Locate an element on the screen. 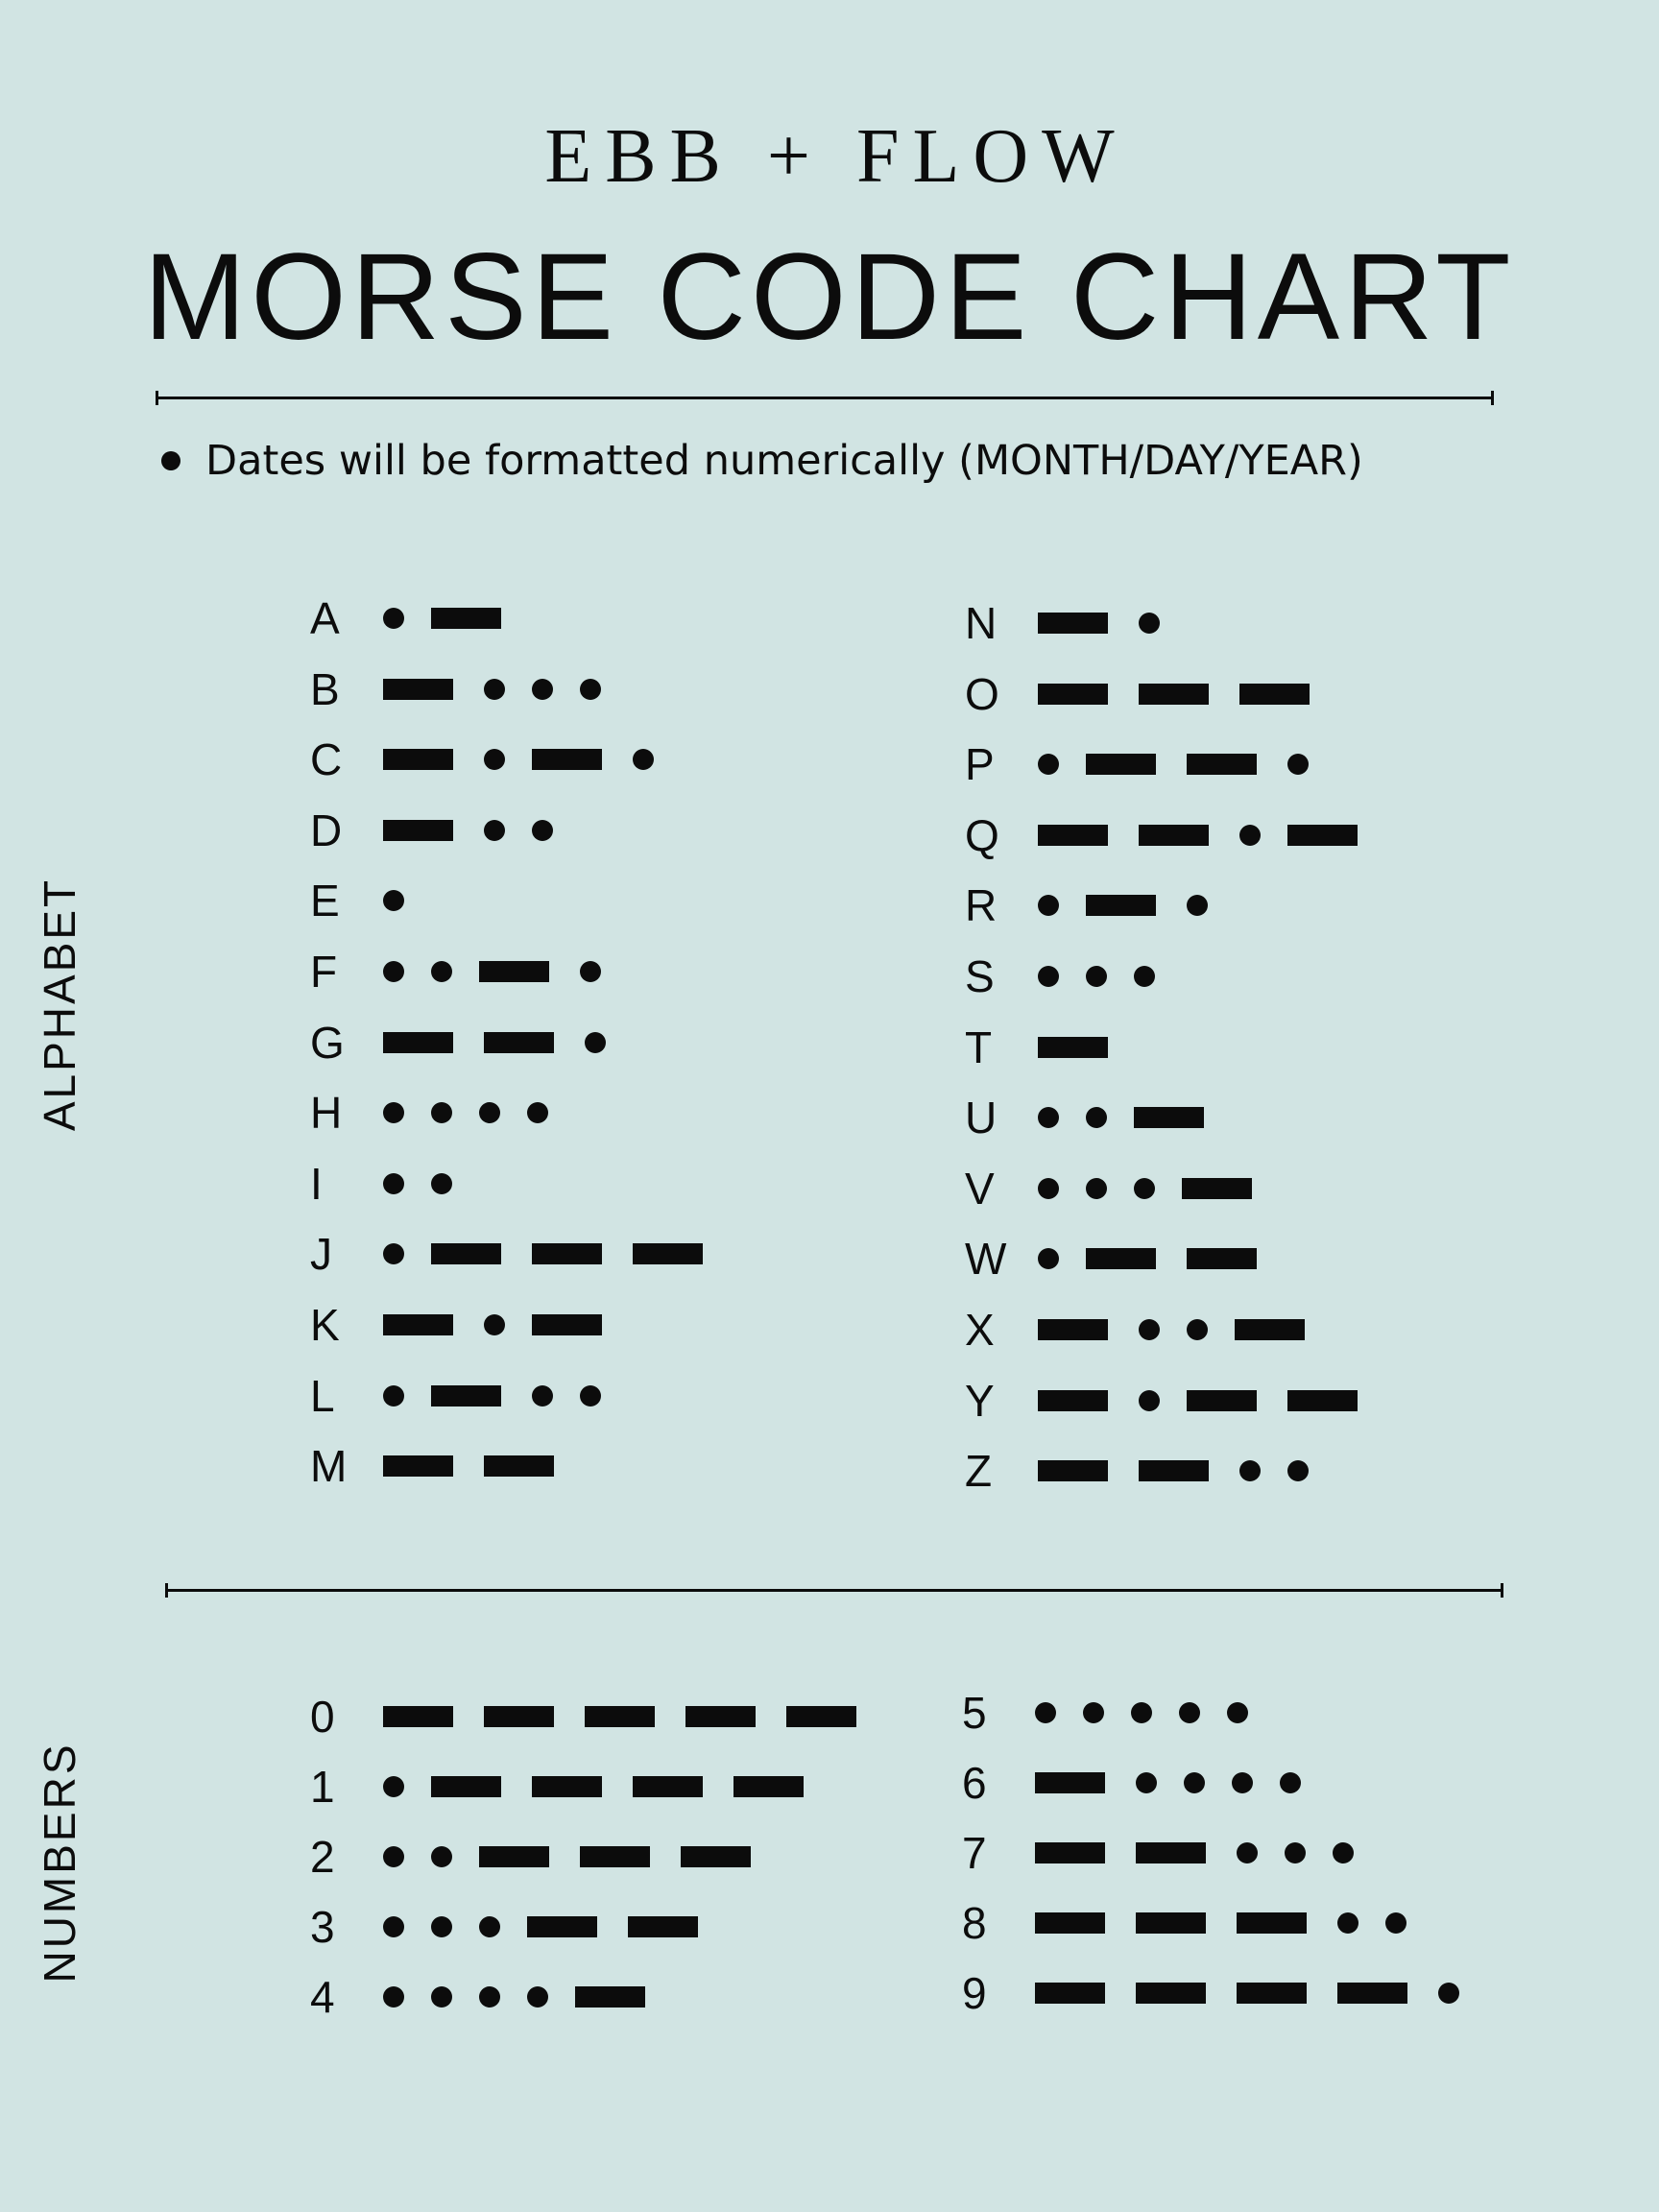 The height and width of the screenshot is (2212, 1659). morse-character: X is located at coordinates (980, 1330).